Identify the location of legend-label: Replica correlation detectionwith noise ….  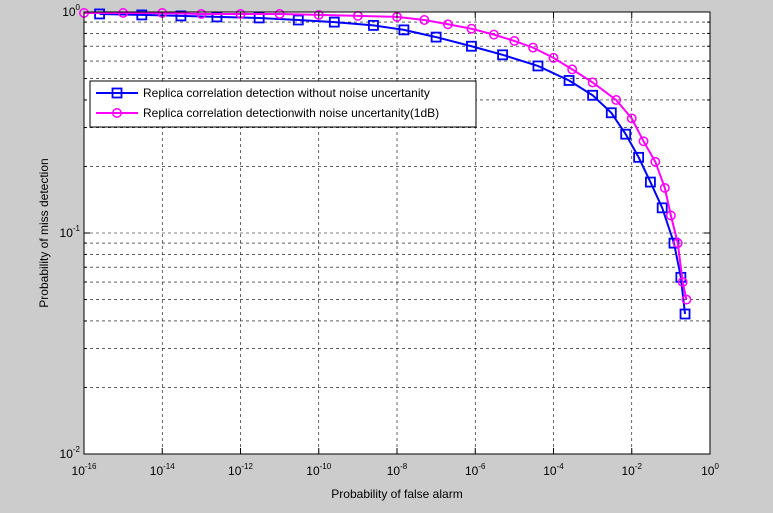
(291, 113).